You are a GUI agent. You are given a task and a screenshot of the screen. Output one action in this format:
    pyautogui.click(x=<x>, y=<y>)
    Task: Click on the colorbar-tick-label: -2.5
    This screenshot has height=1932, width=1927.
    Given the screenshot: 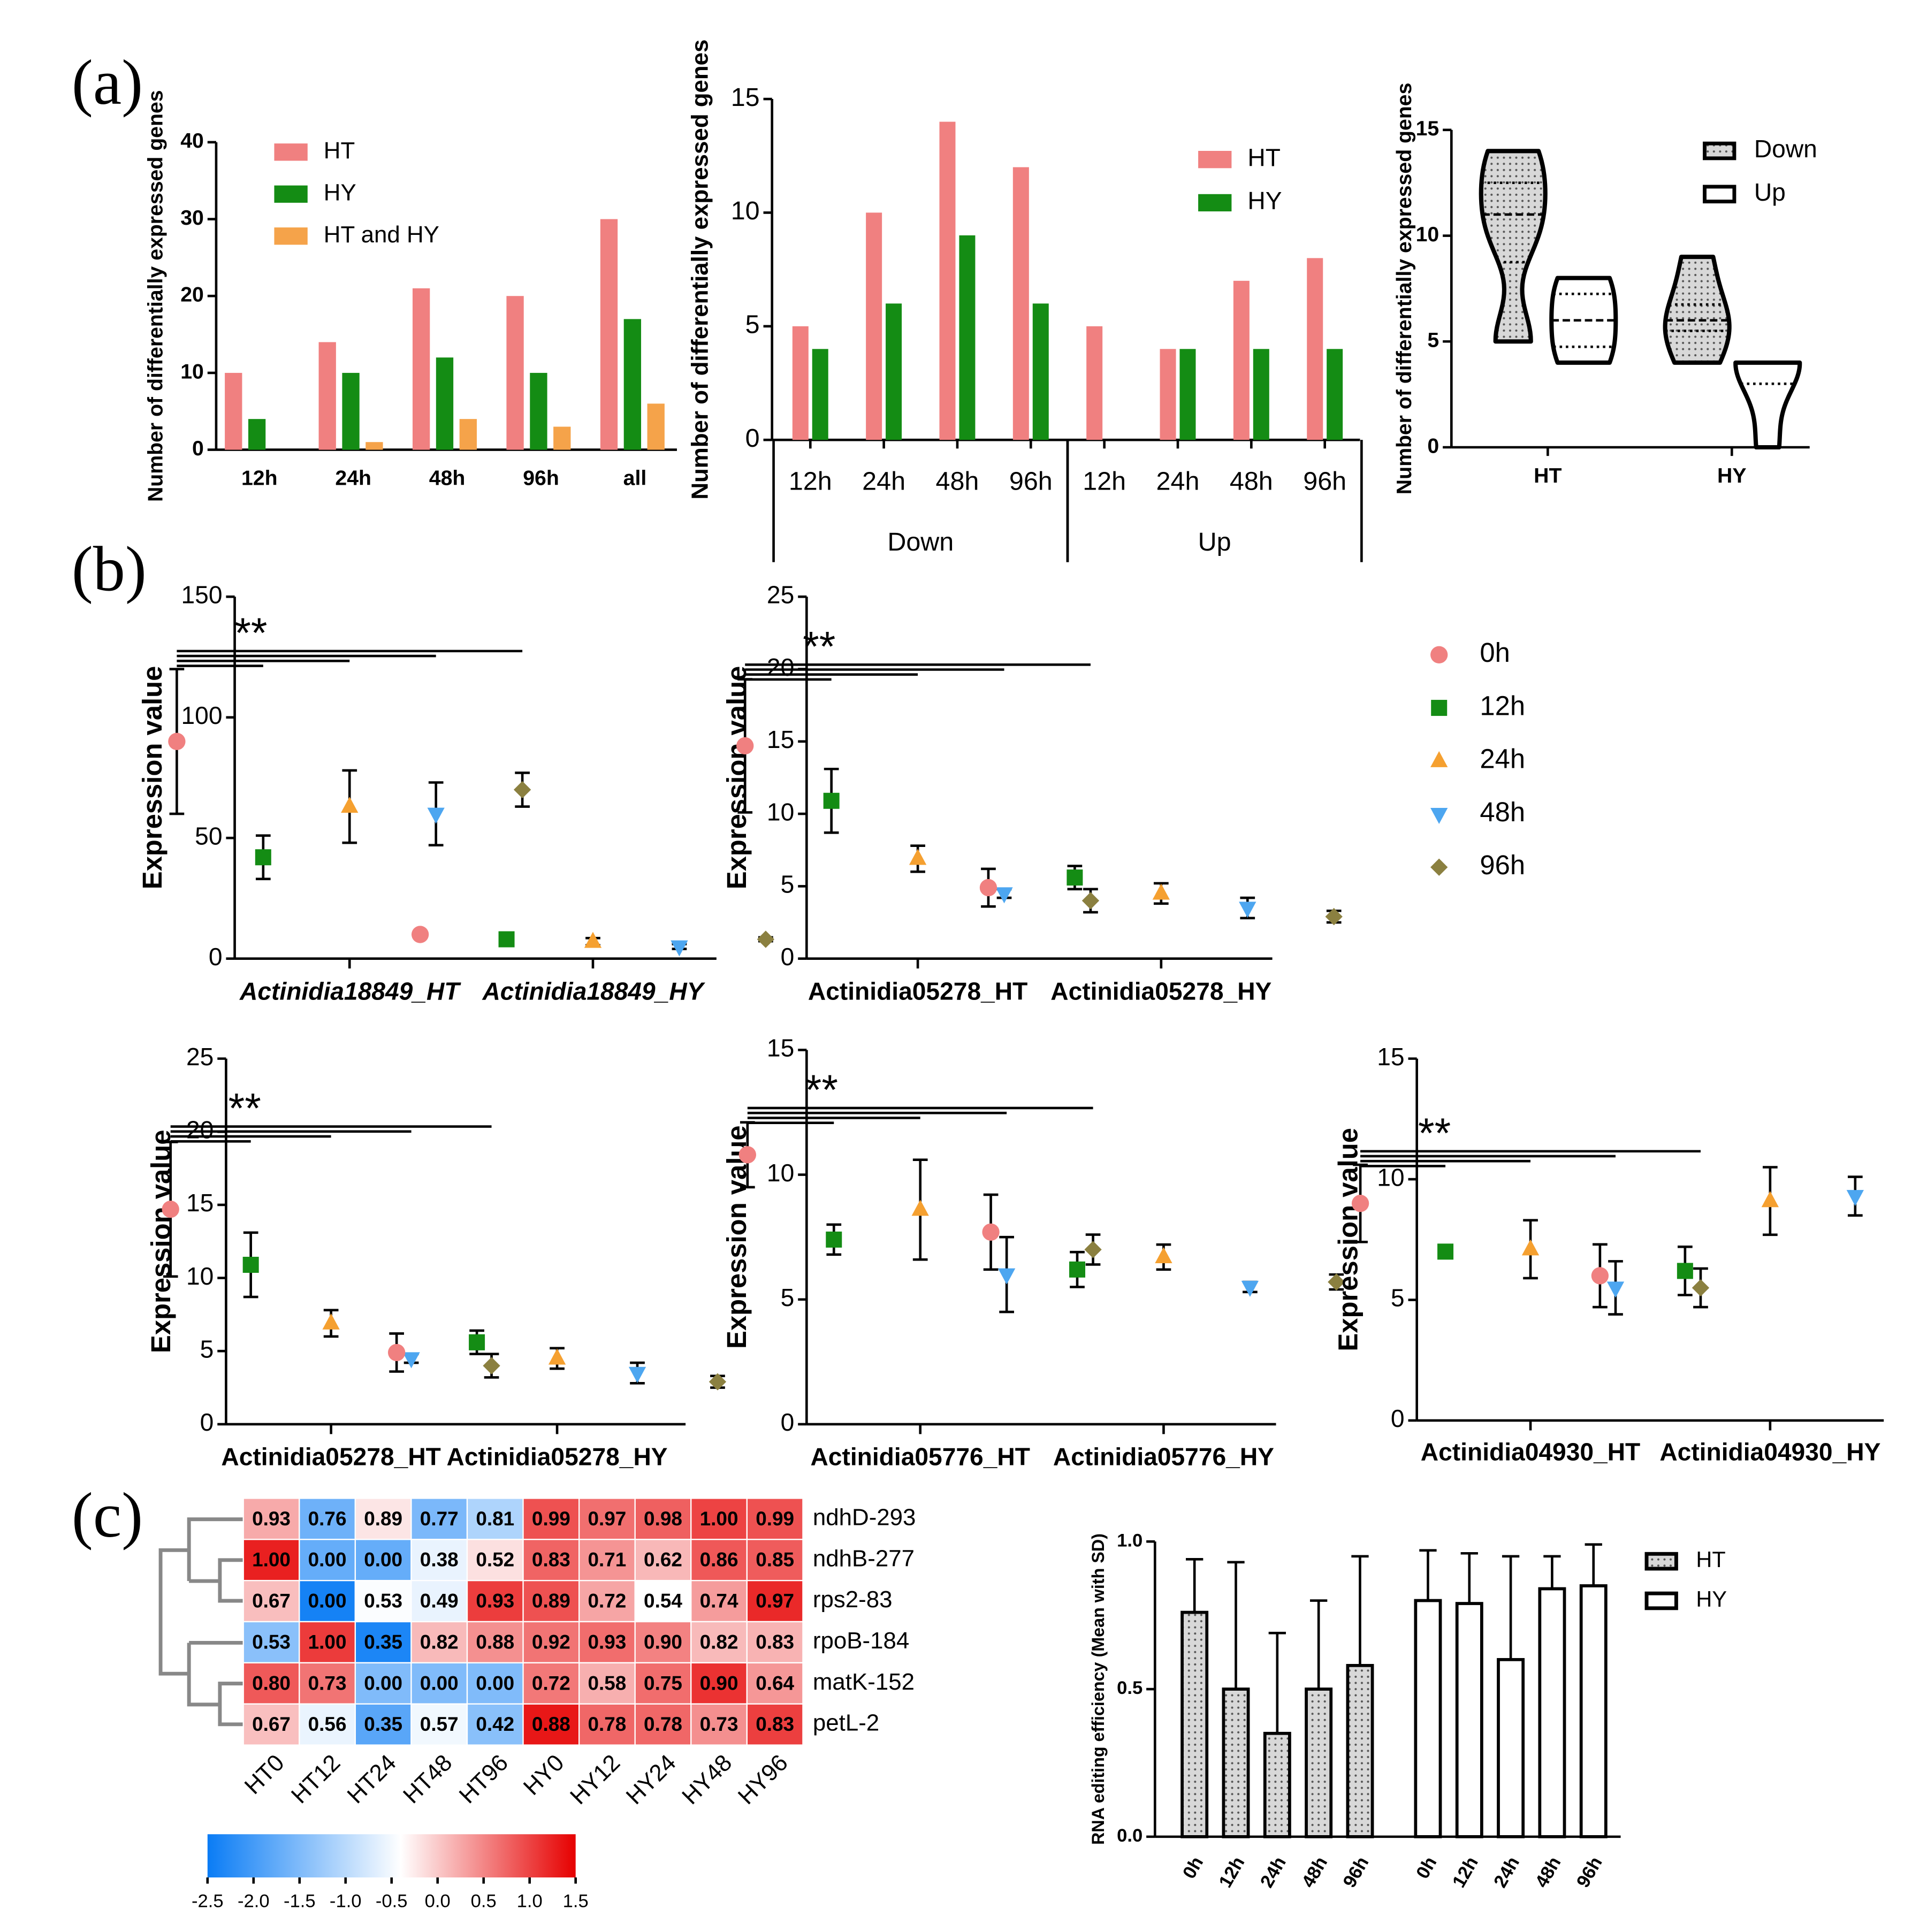 What is the action you would take?
    pyautogui.click(x=208, y=1901)
    